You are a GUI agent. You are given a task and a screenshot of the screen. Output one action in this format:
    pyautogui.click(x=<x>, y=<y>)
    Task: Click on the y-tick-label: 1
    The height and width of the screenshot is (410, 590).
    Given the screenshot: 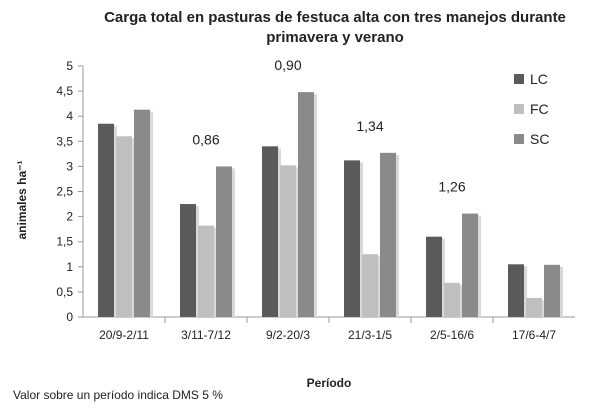 What is the action you would take?
    pyautogui.click(x=69, y=267)
    